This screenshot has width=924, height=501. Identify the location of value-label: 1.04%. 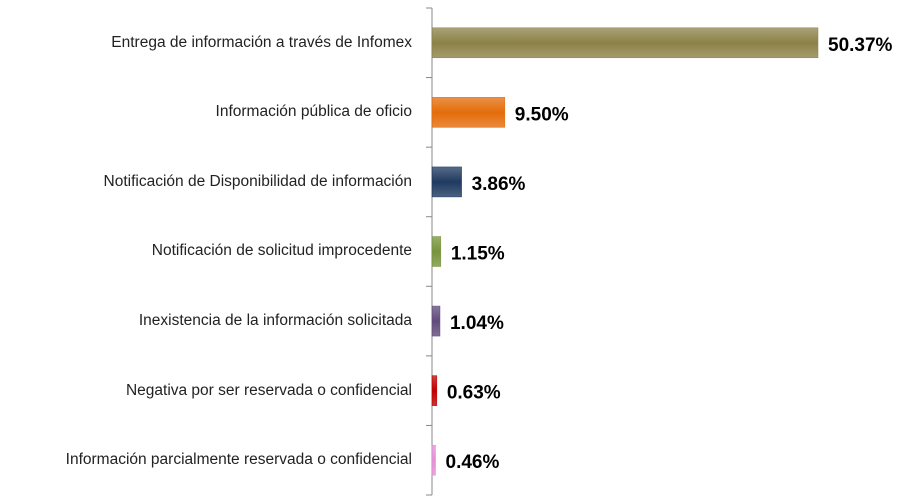
(477, 323).